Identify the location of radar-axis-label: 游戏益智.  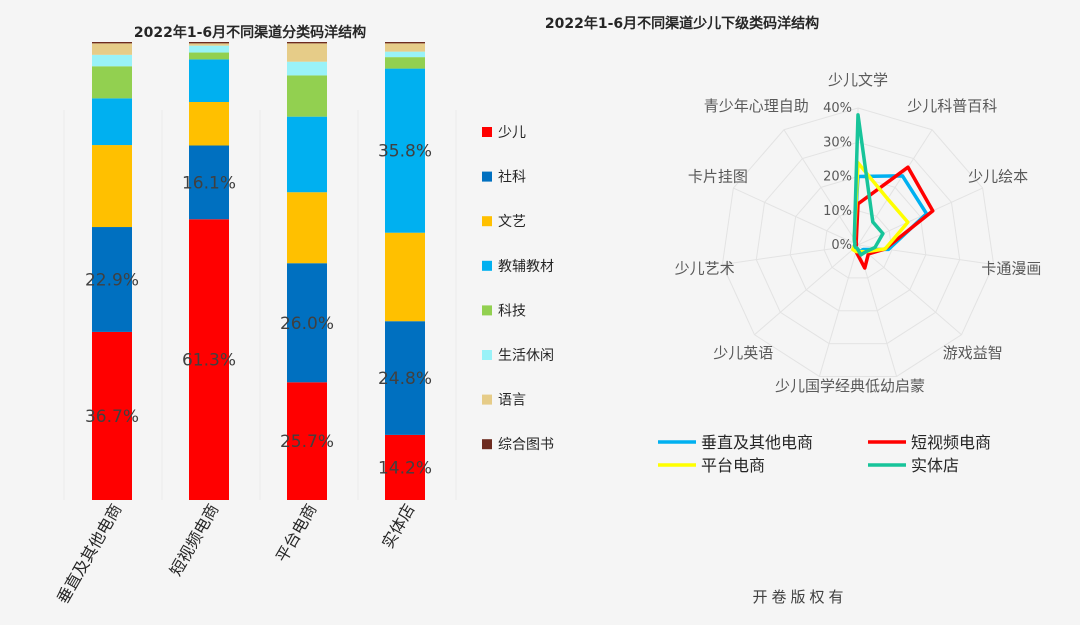
(973, 353).